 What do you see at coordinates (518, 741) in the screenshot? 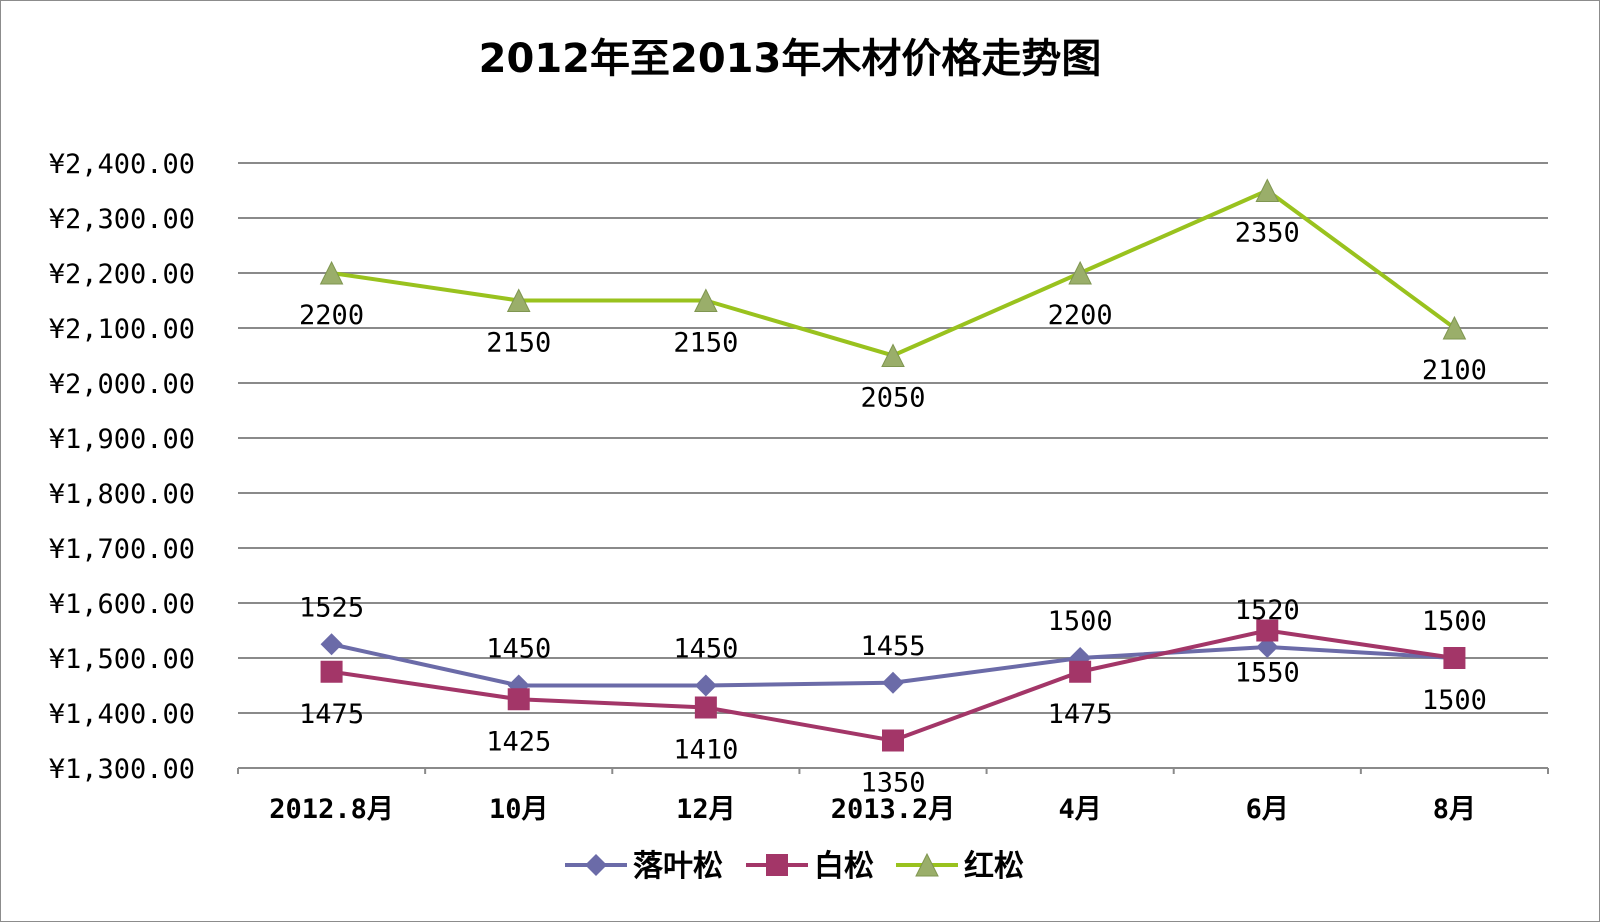
I see `data-label: 1425` at bounding box center [518, 741].